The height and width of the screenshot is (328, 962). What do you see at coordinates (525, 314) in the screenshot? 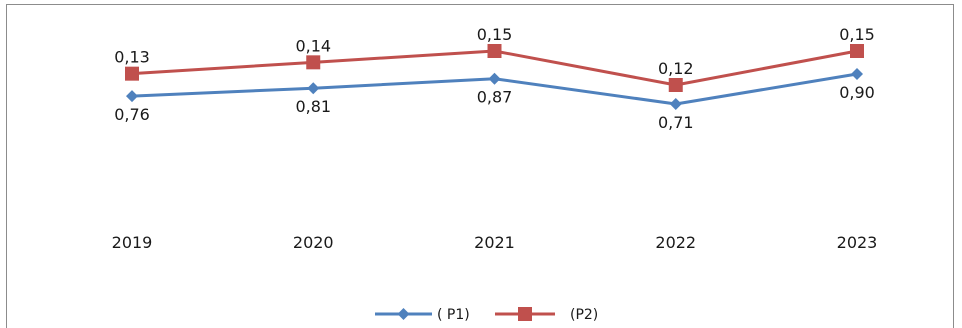
I see `legend-square-marker` at bounding box center [525, 314].